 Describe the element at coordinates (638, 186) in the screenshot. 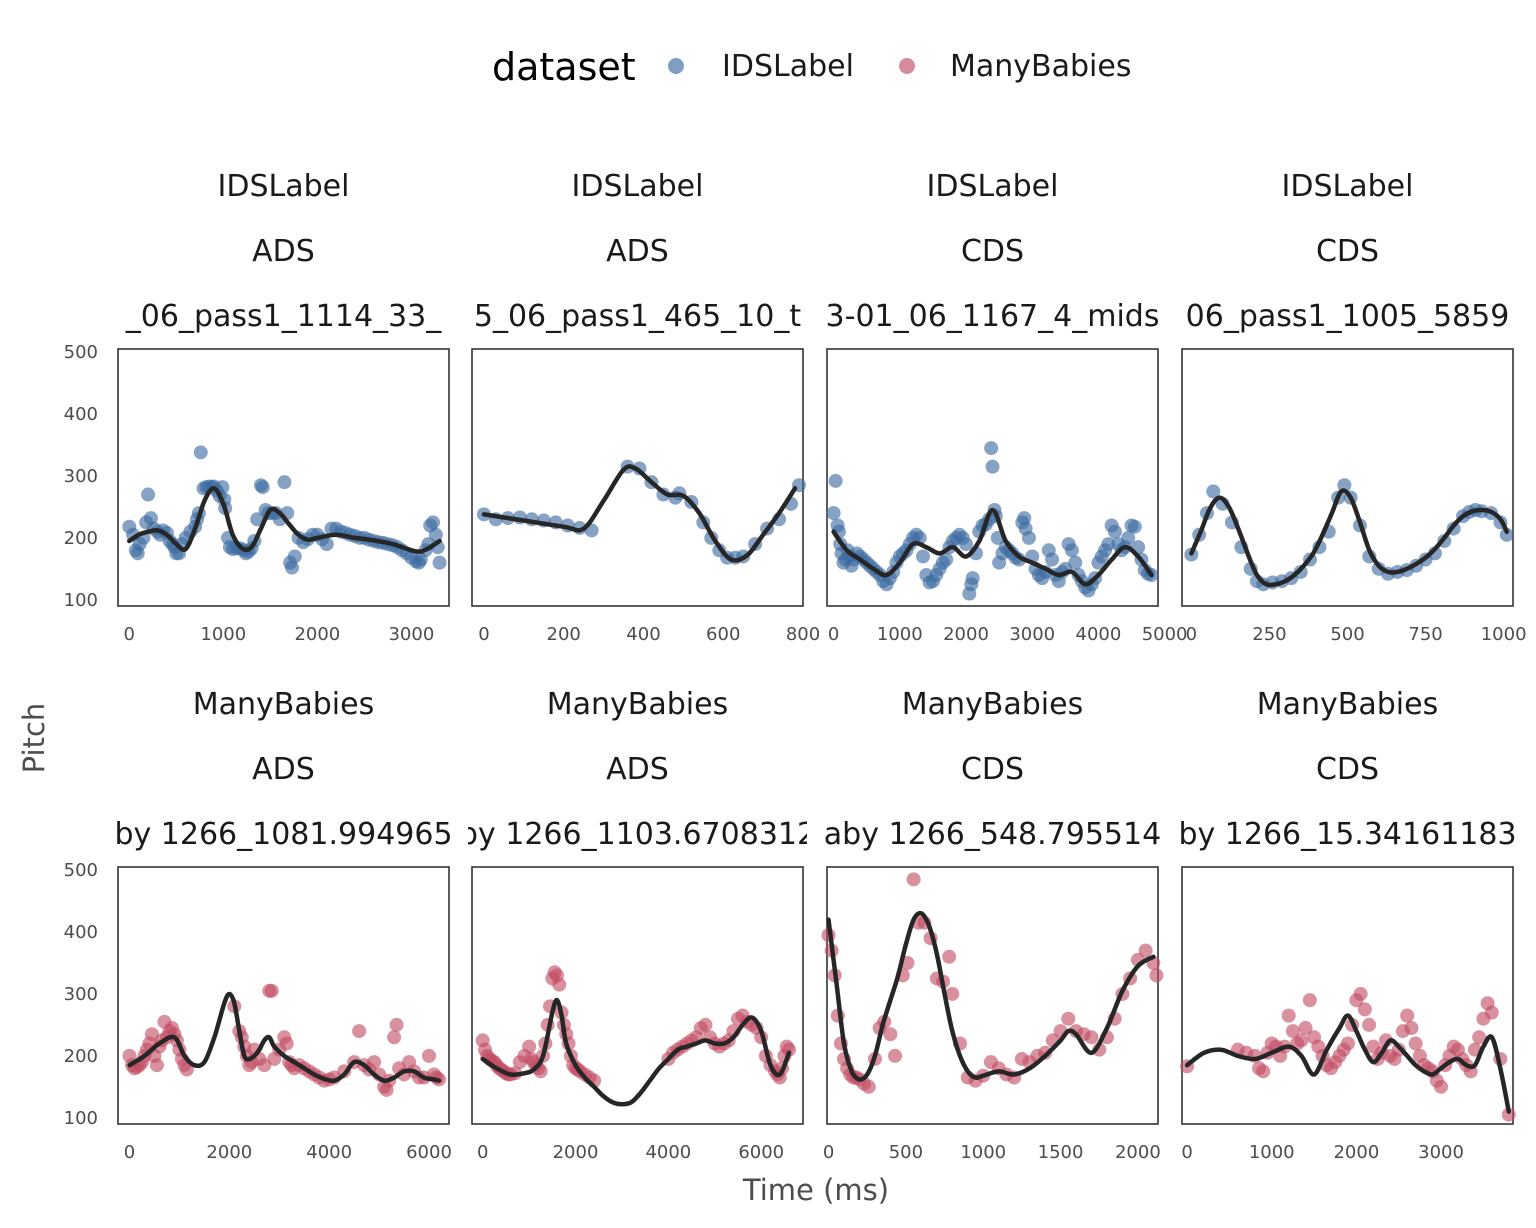

I see `strip-label: IDSLabel` at that location.